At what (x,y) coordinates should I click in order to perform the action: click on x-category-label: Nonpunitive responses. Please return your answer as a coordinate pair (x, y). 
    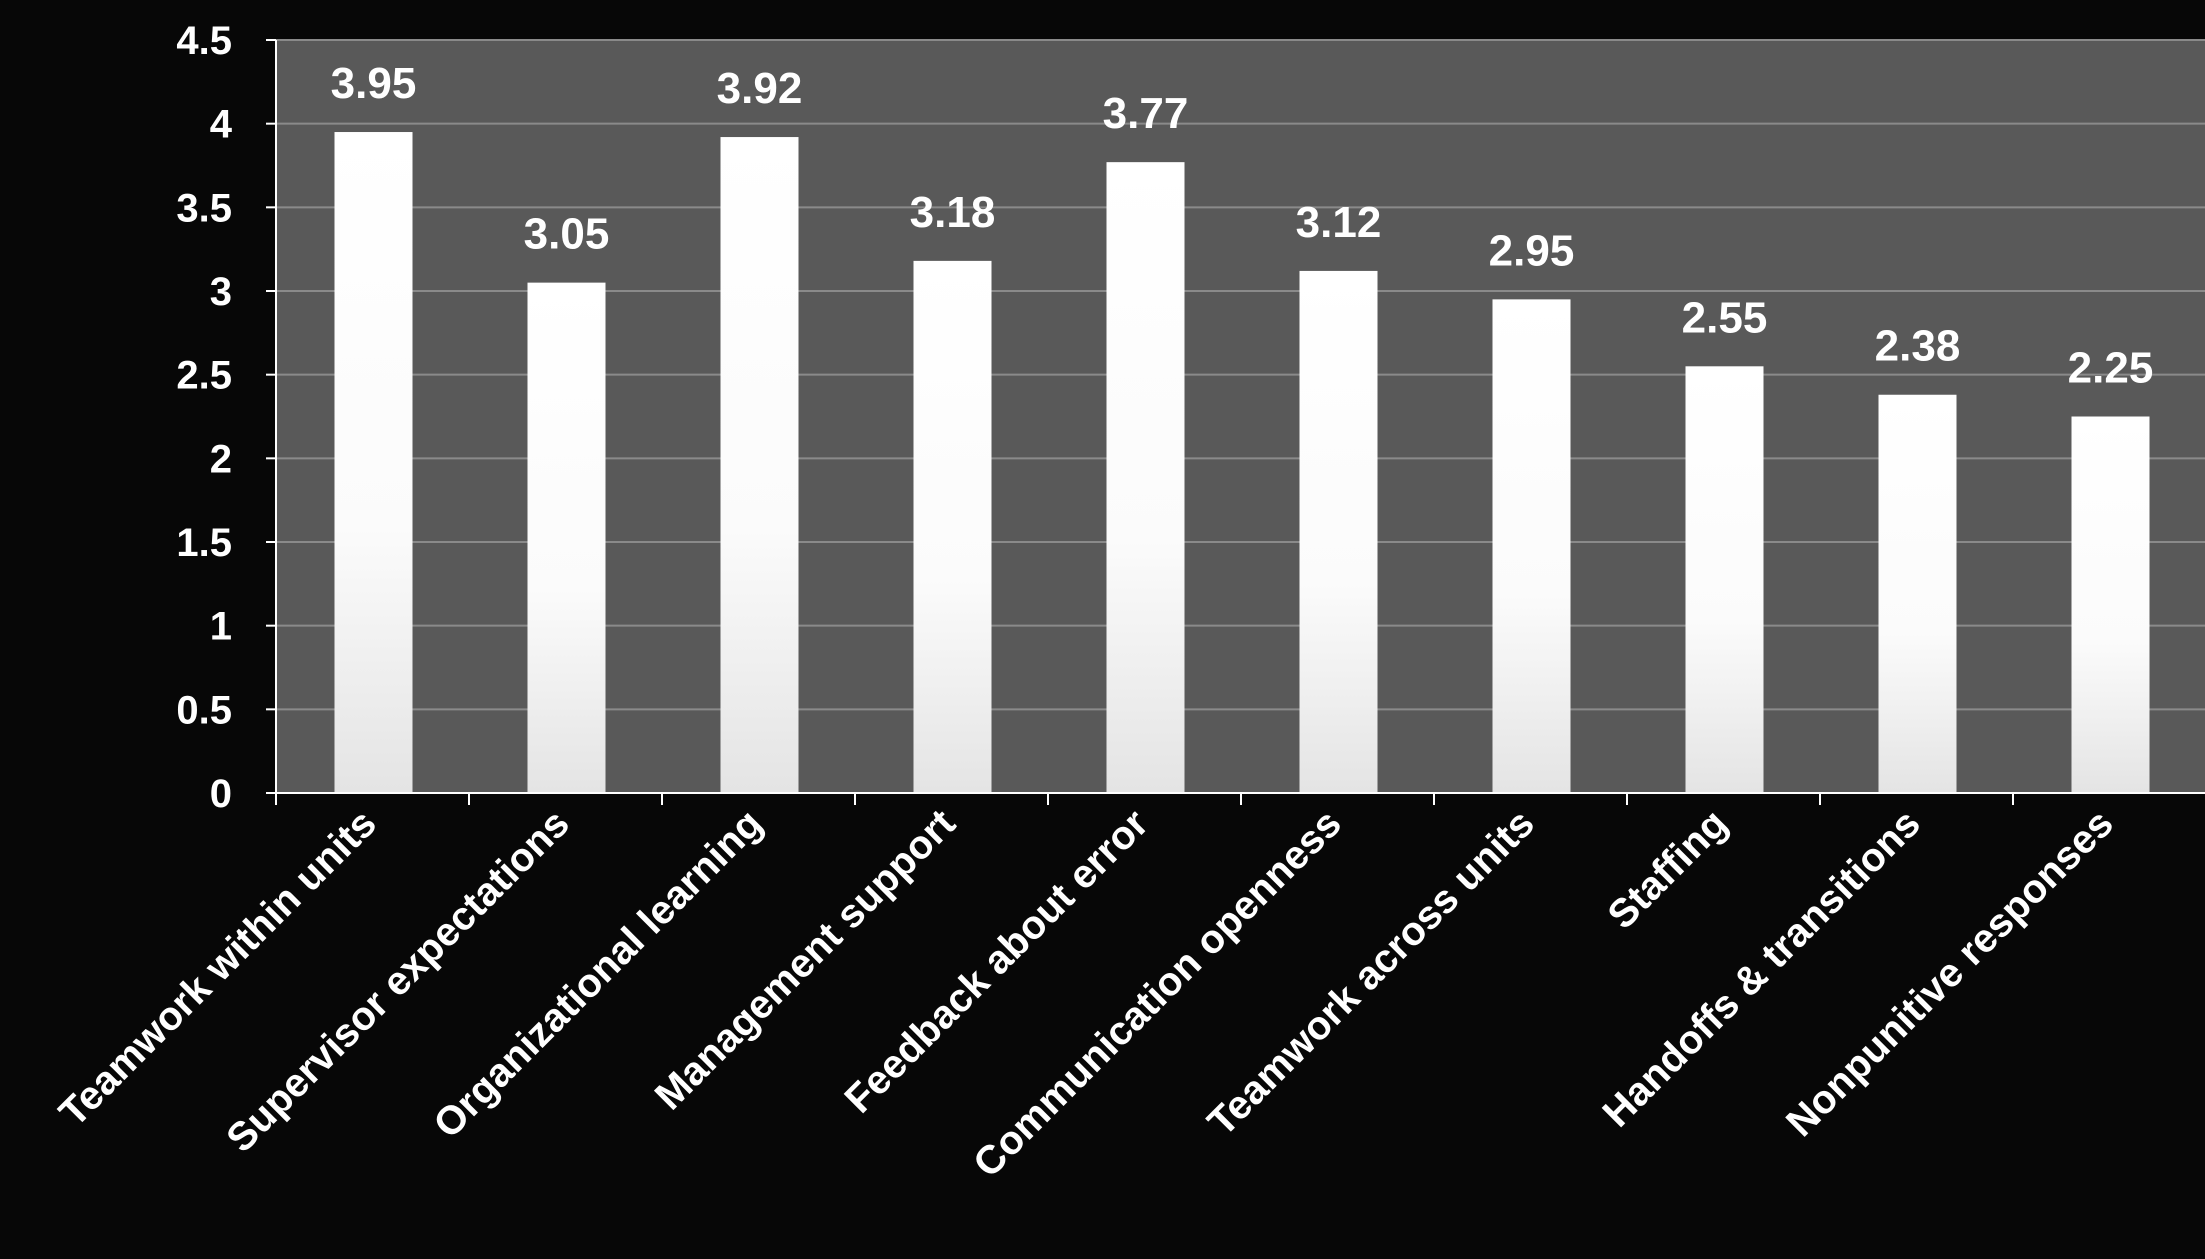
    Looking at the image, I should click on (1950, 973).